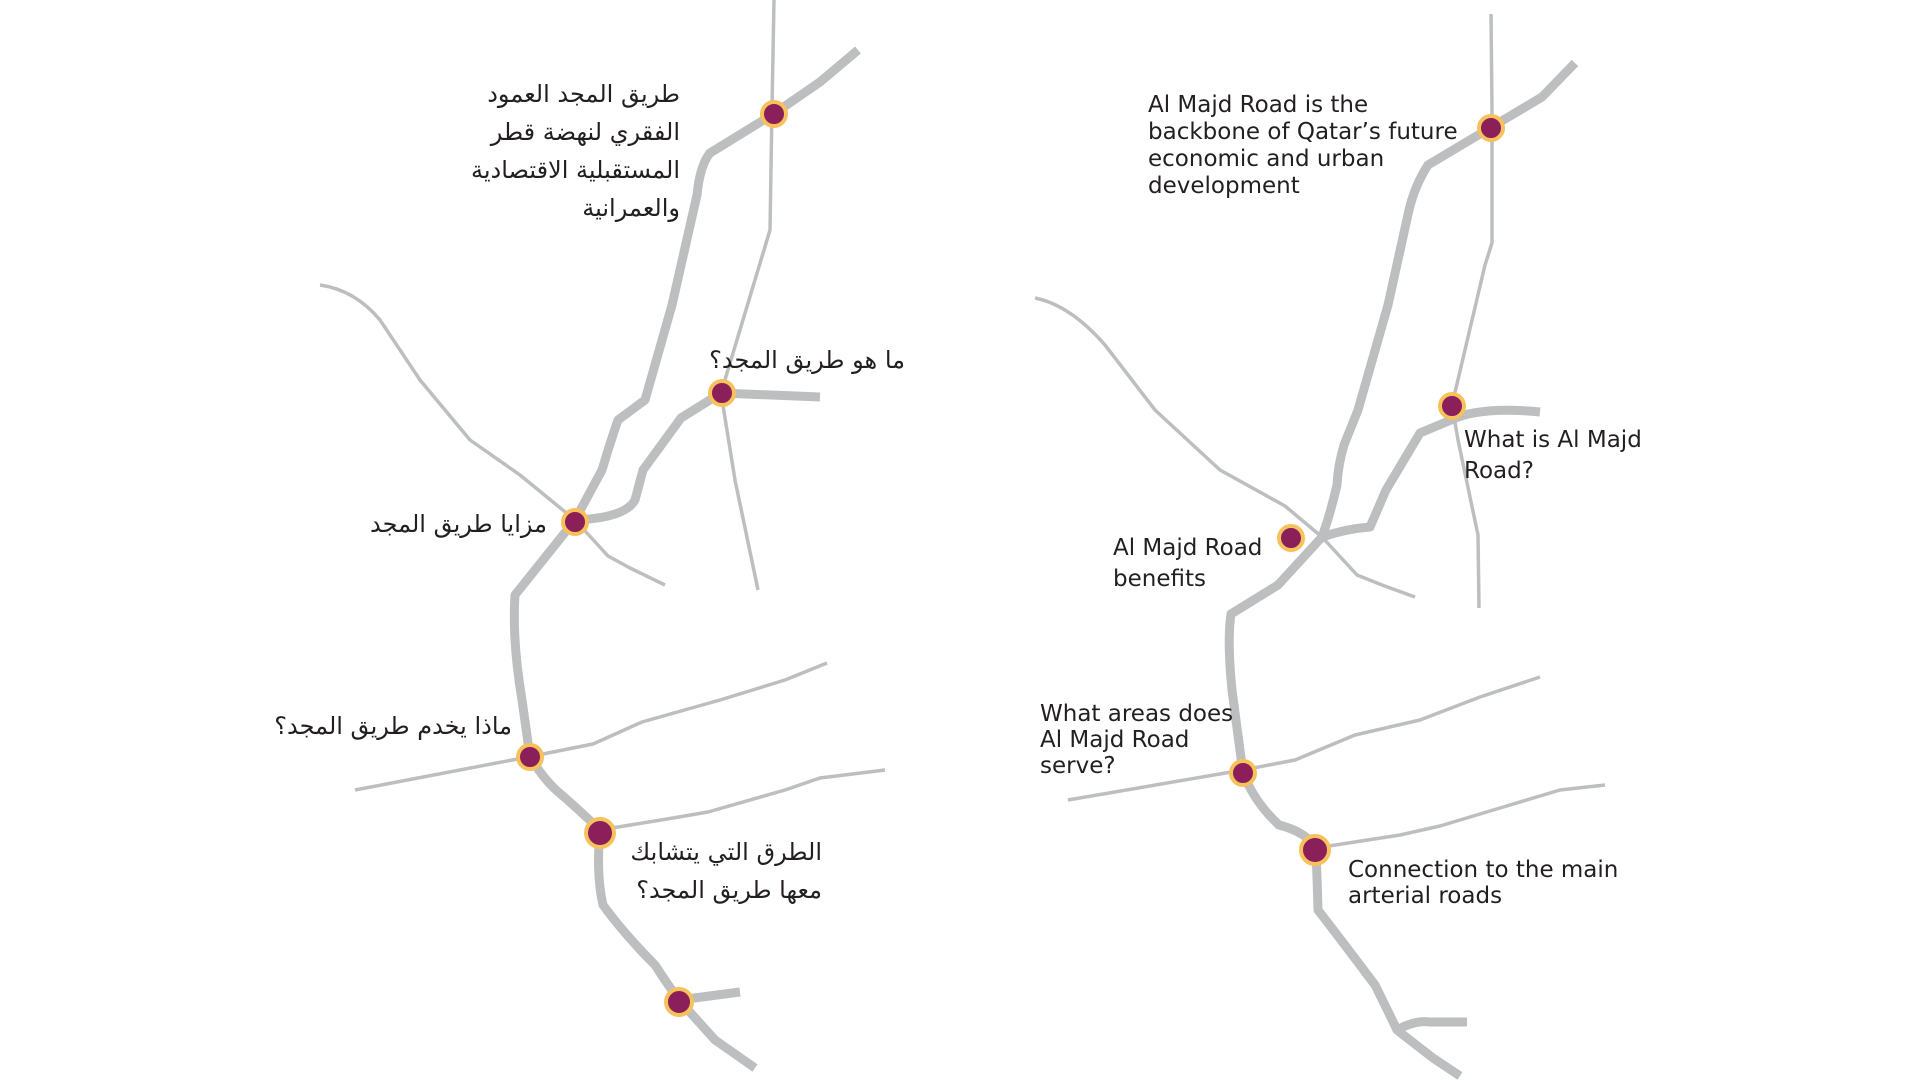 Image resolution: width=1920 pixels, height=1080 pixels. What do you see at coordinates (1224, 186) in the screenshot?
I see `label-line: development` at bounding box center [1224, 186].